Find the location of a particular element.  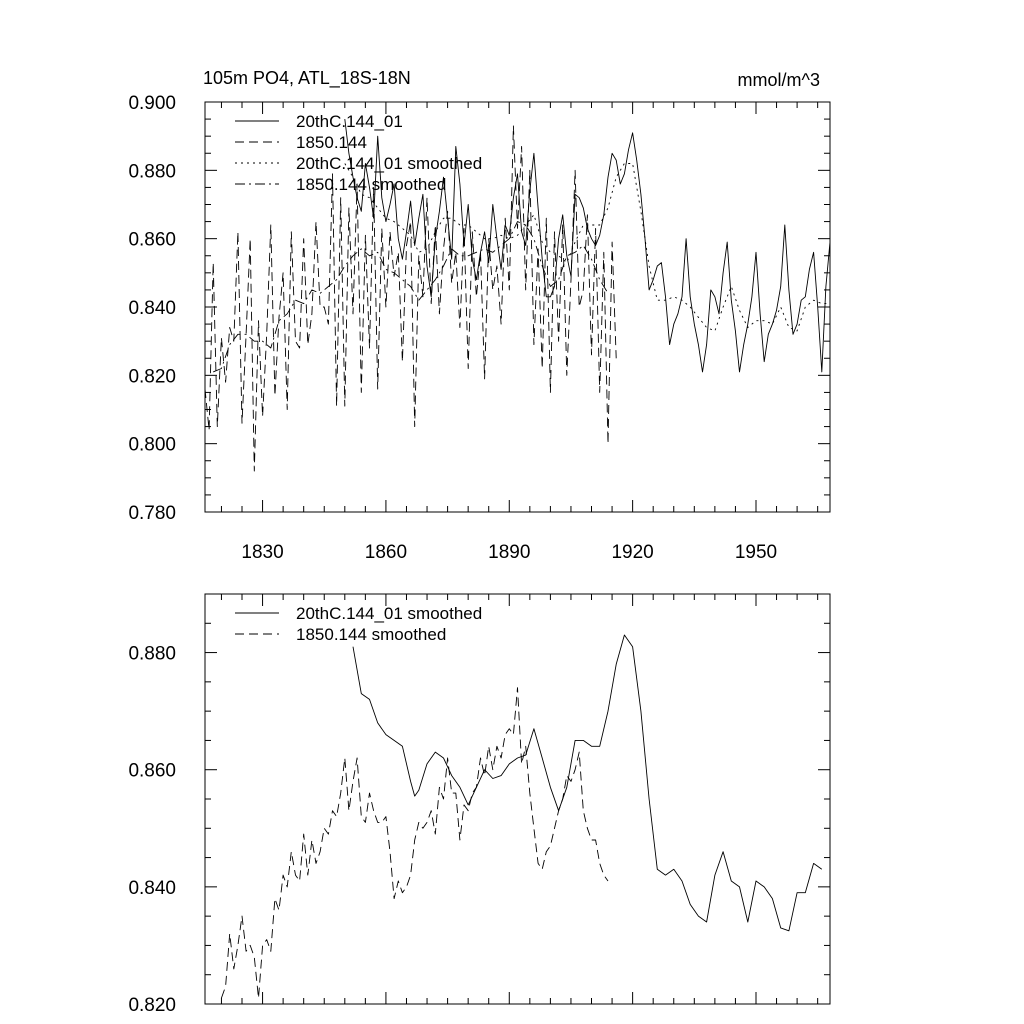

top-panel-title: 105m PO4, ATL_18S-18N is located at coordinates (307, 78).